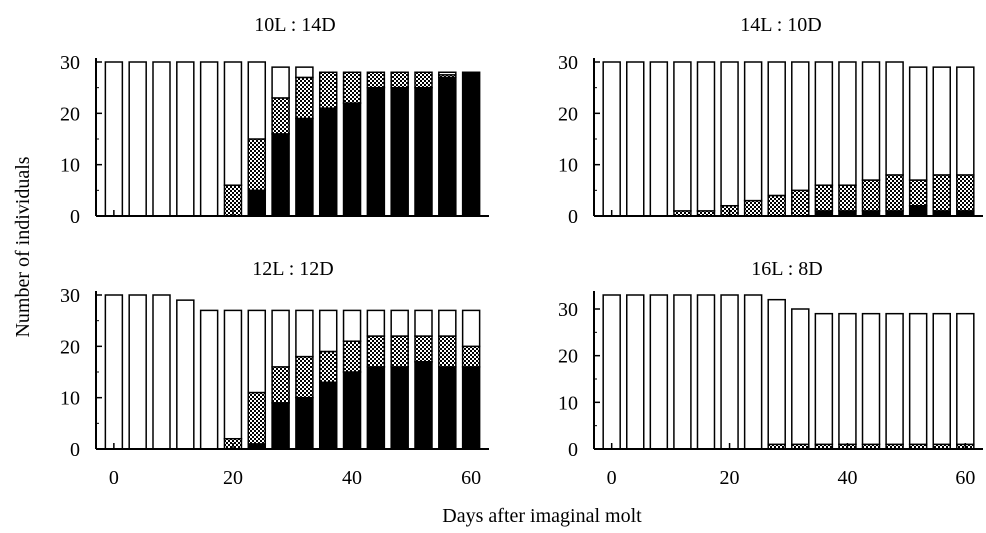 Image resolution: width=986 pixels, height=533 pixels. What do you see at coordinates (542, 516) in the screenshot?
I see `x-axis-label: Days after imaginal molt` at bounding box center [542, 516].